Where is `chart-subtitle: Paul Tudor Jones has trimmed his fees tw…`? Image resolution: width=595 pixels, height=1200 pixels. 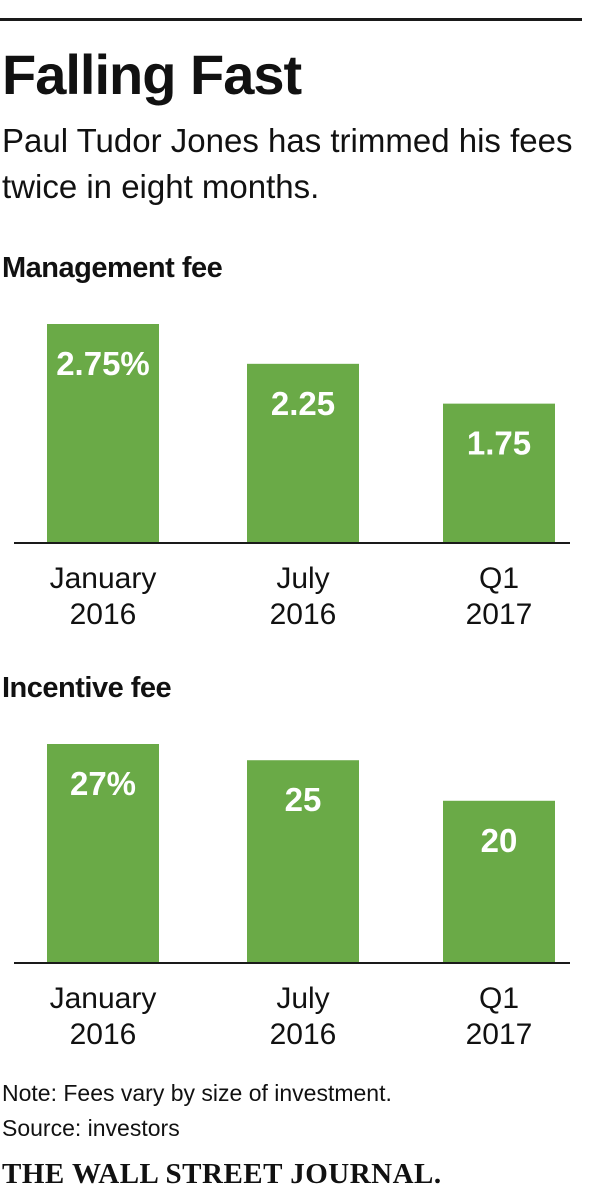
chart-subtitle: Paul Tudor Jones has trimmed his fees tw… is located at coordinates (287, 163).